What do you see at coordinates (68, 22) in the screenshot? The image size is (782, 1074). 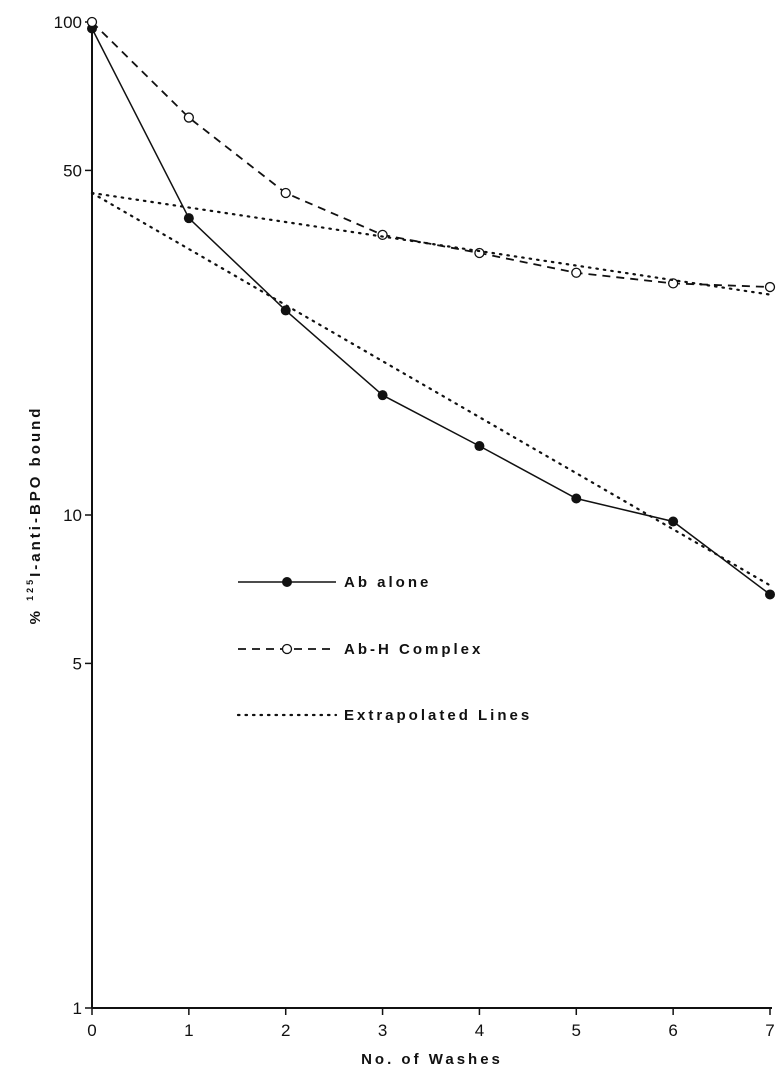 I see `y-tick-label: 100` at bounding box center [68, 22].